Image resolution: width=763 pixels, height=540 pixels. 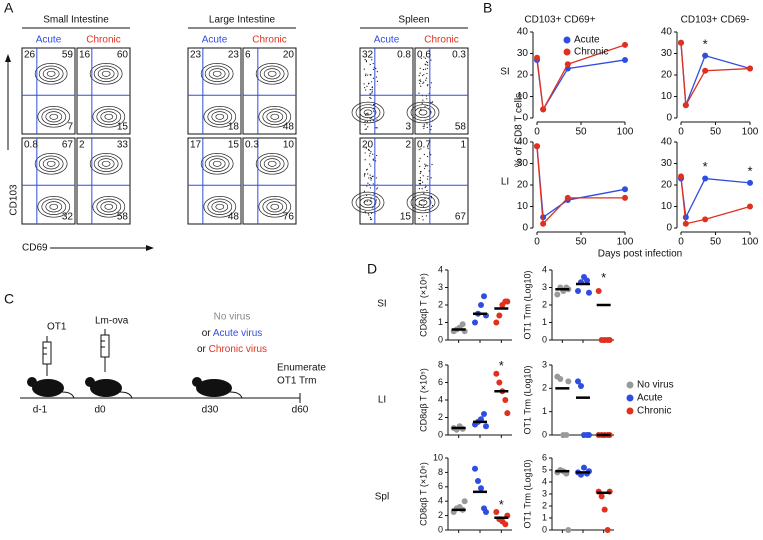 I want to click on label: Enumerate, so click(x=301, y=368).